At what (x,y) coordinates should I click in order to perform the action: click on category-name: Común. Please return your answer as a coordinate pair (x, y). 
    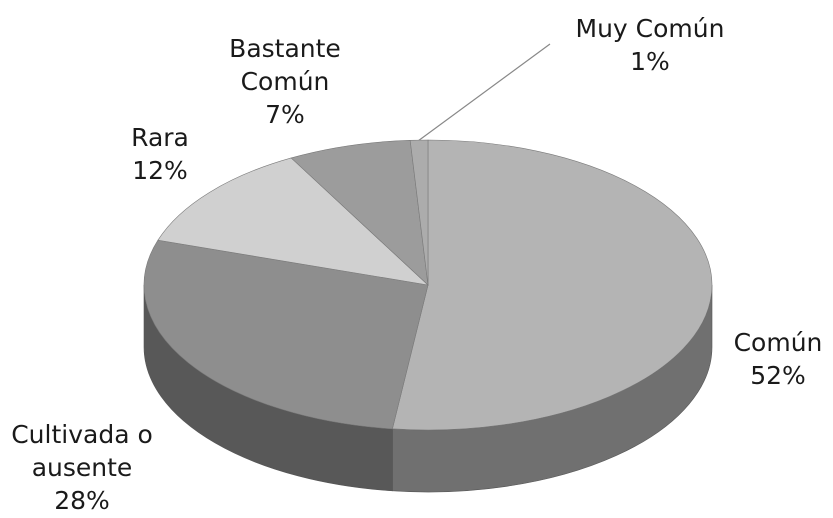
    Looking at the image, I should click on (778, 342).